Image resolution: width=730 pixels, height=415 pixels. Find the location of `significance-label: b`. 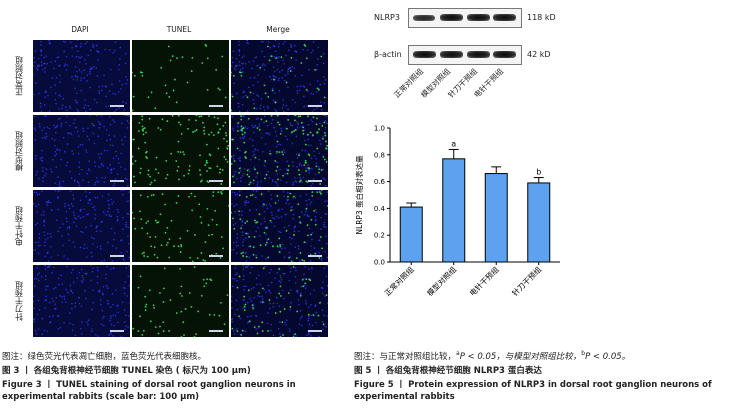

significance-label: b is located at coordinates (538, 172).